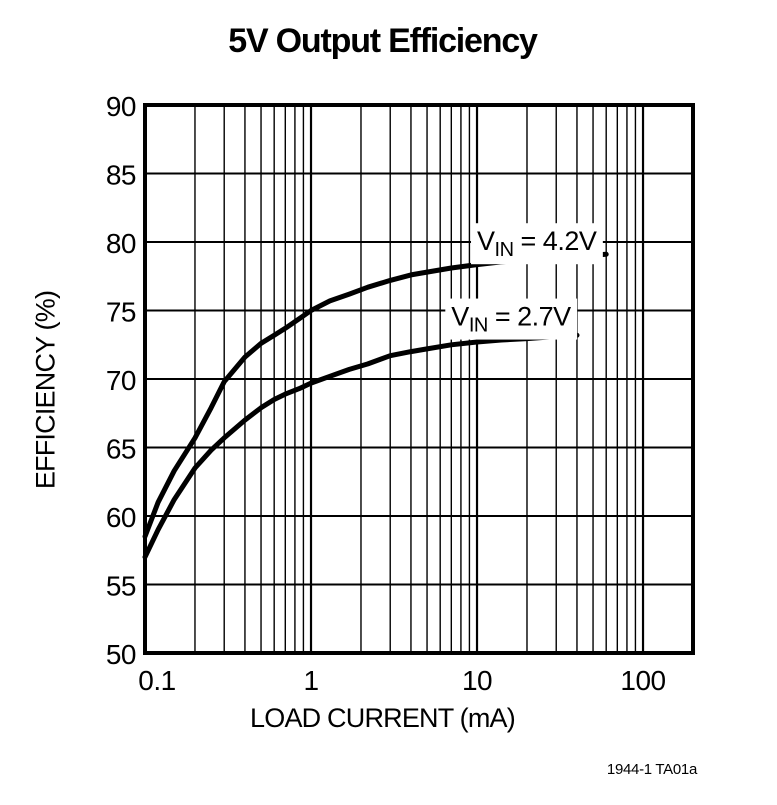  I want to click on series-label-1: VIN = 2.7V, so click(511, 319).